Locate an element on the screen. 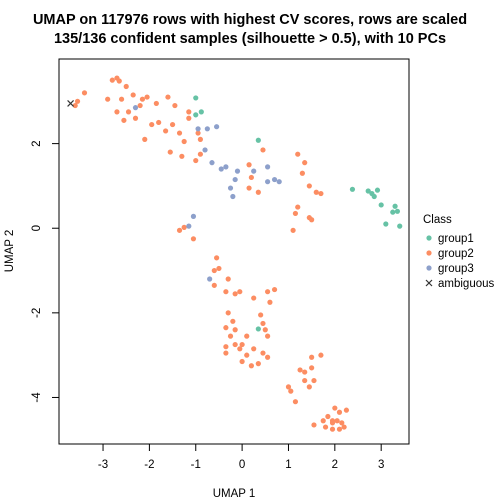  legend-marker-group2 is located at coordinates (429, 253).